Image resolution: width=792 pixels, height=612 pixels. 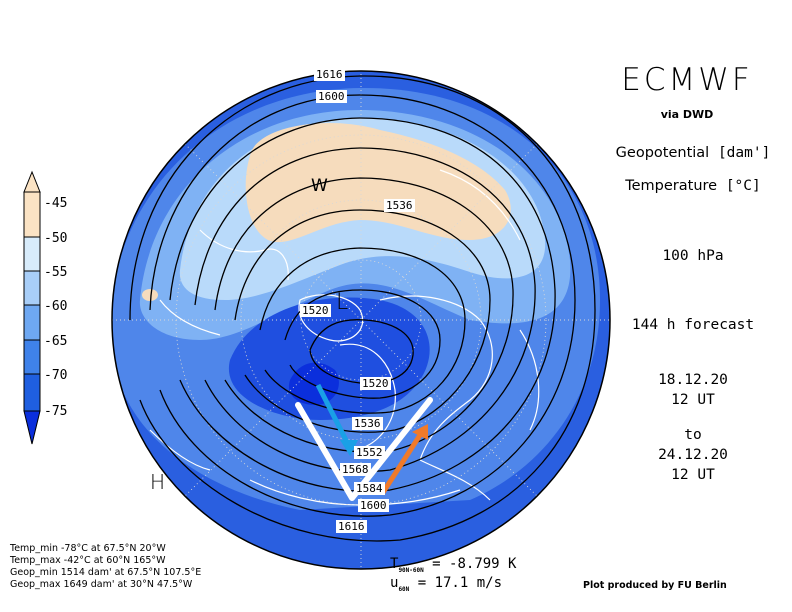 I want to click on diag-wind: u60N = 17.1 m/s, so click(x=446, y=584).